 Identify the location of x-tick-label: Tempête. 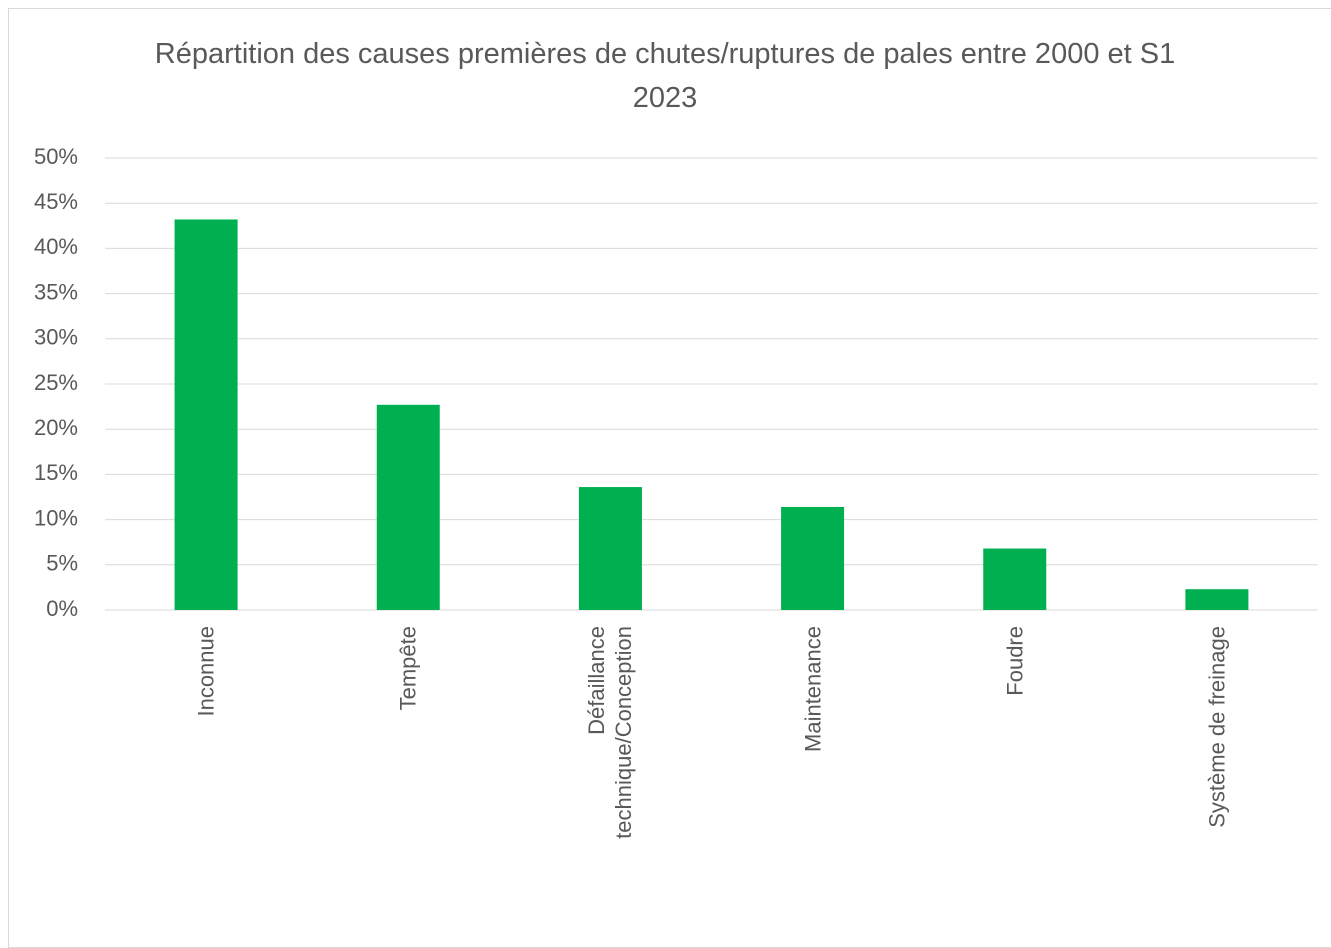
(408, 668).